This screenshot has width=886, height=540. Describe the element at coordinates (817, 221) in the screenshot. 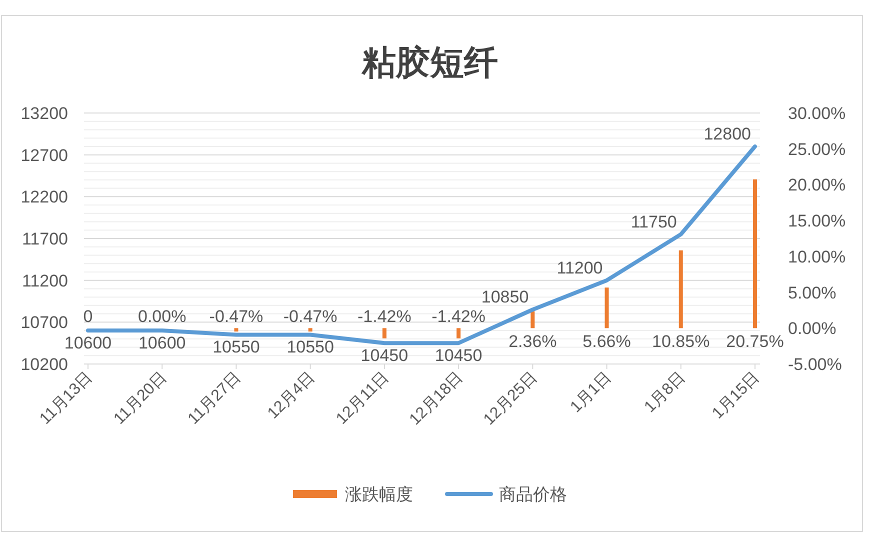

I see `y2-tick-label: 15.00%` at that location.